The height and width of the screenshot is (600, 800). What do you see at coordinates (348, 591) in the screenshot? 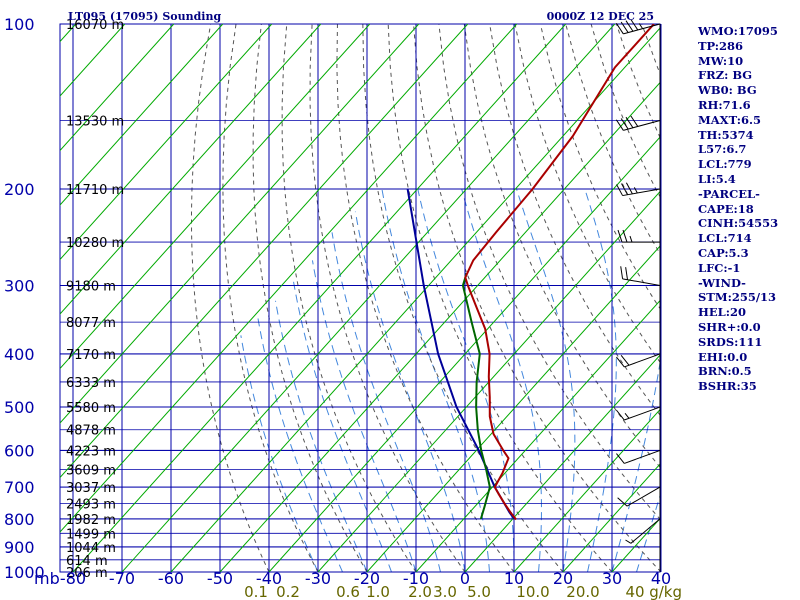
I see `mixing-ratio-label: 0.6` at bounding box center [348, 591].